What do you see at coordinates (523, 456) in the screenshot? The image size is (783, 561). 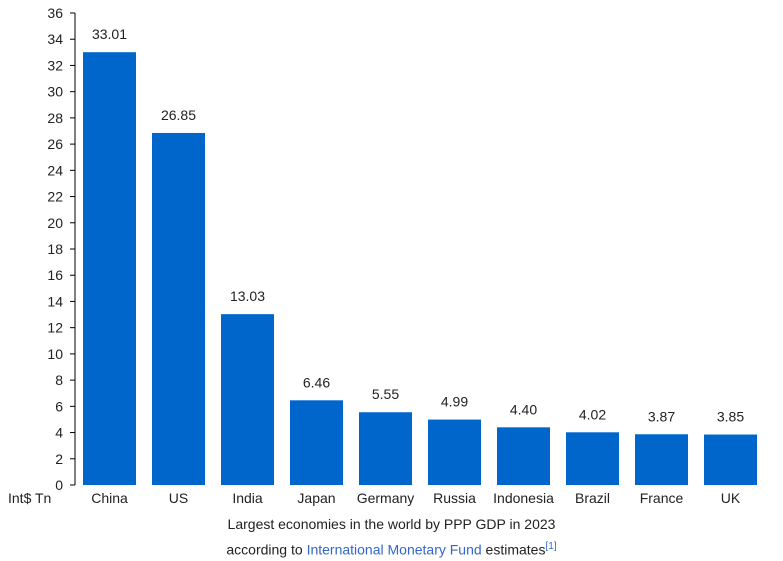 I see `bar-indonesia` at bounding box center [523, 456].